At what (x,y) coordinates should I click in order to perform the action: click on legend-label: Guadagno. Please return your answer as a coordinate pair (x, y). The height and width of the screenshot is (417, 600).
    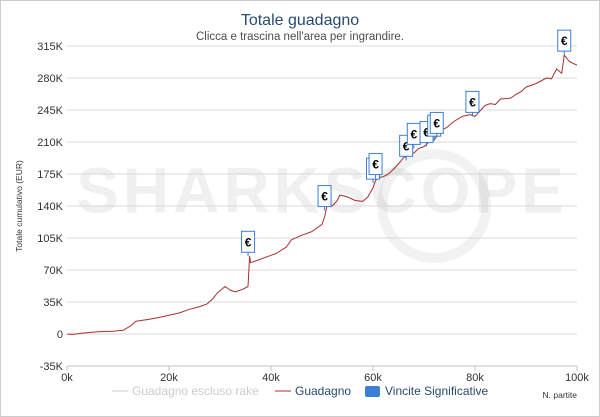
    Looking at the image, I should click on (323, 391).